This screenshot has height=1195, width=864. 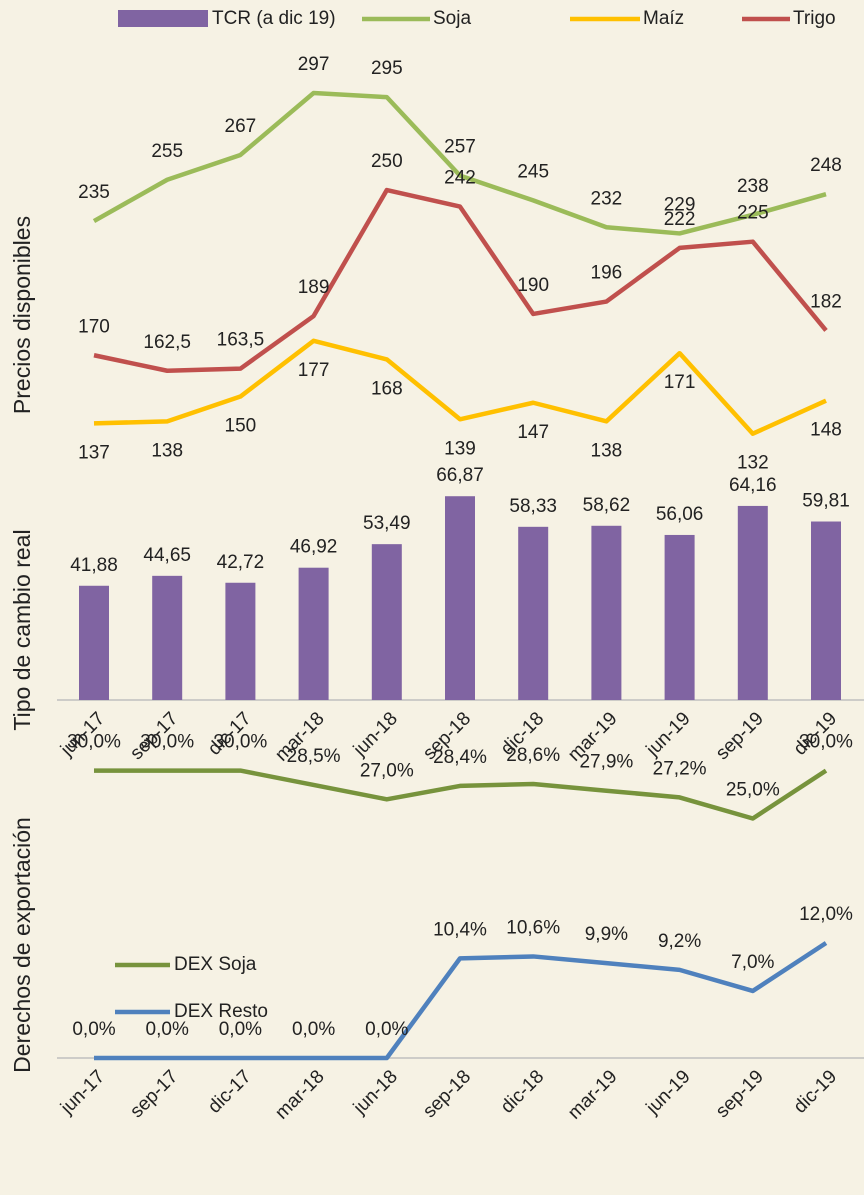 I want to click on data-label: 28,5%, so click(x=314, y=756).